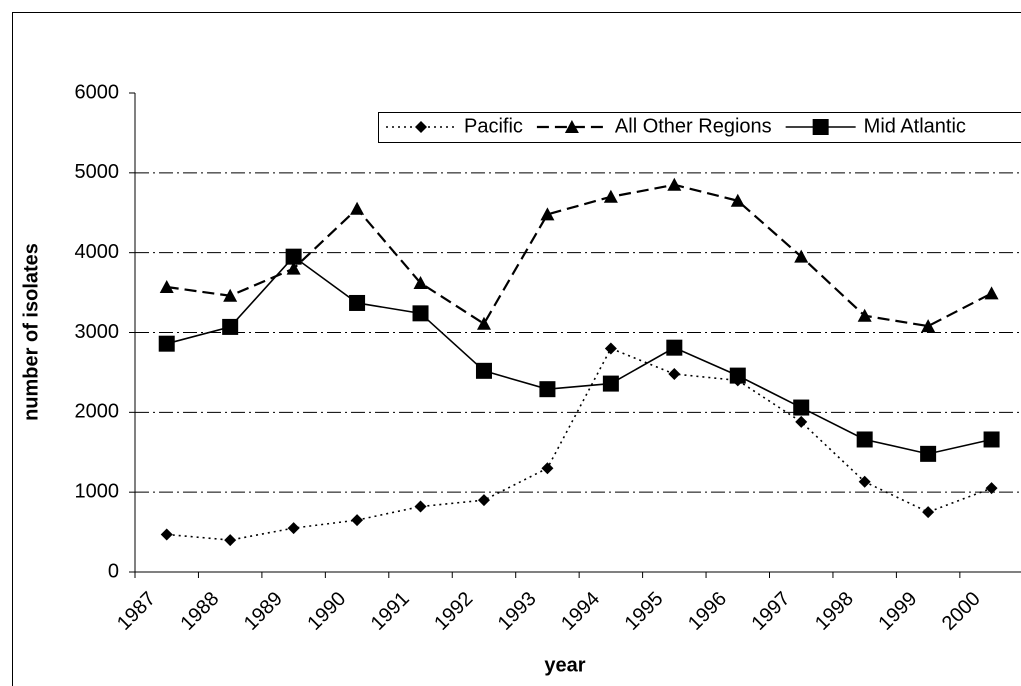 The height and width of the screenshot is (686, 1021). I want to click on legend-label: All Other Regions, so click(693, 126).